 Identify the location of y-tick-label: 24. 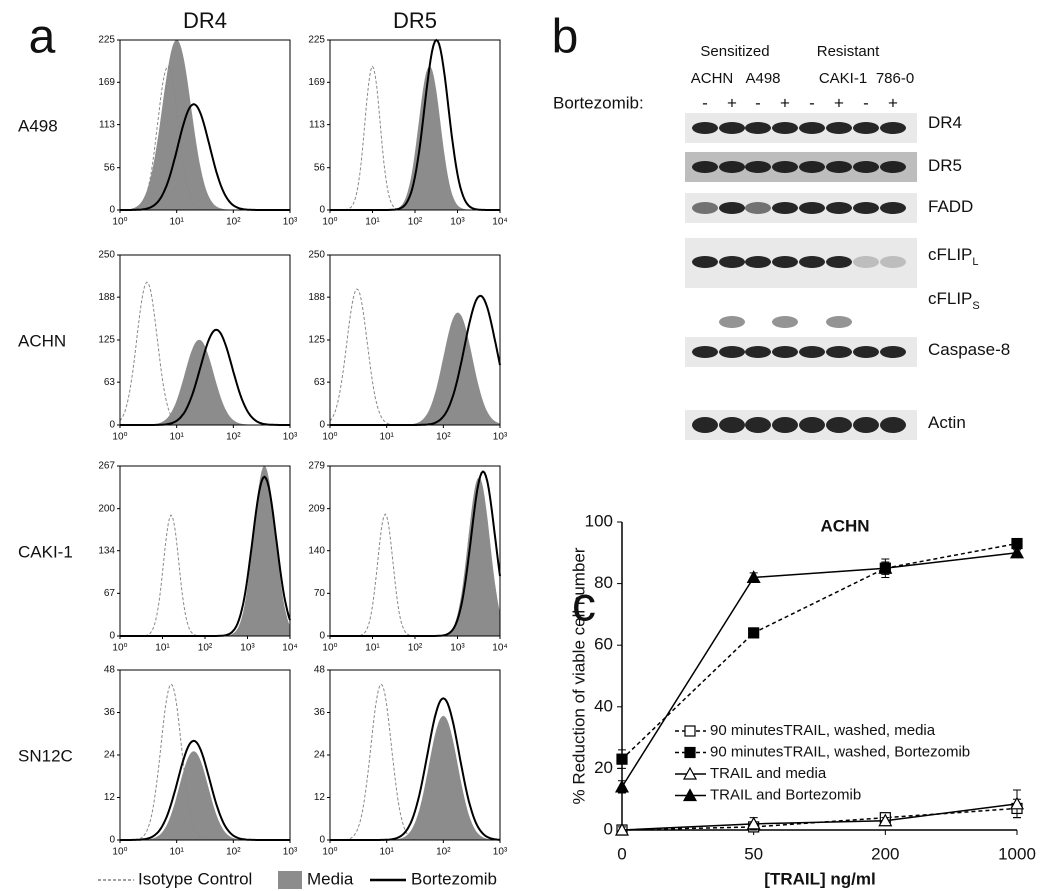
(320, 755).